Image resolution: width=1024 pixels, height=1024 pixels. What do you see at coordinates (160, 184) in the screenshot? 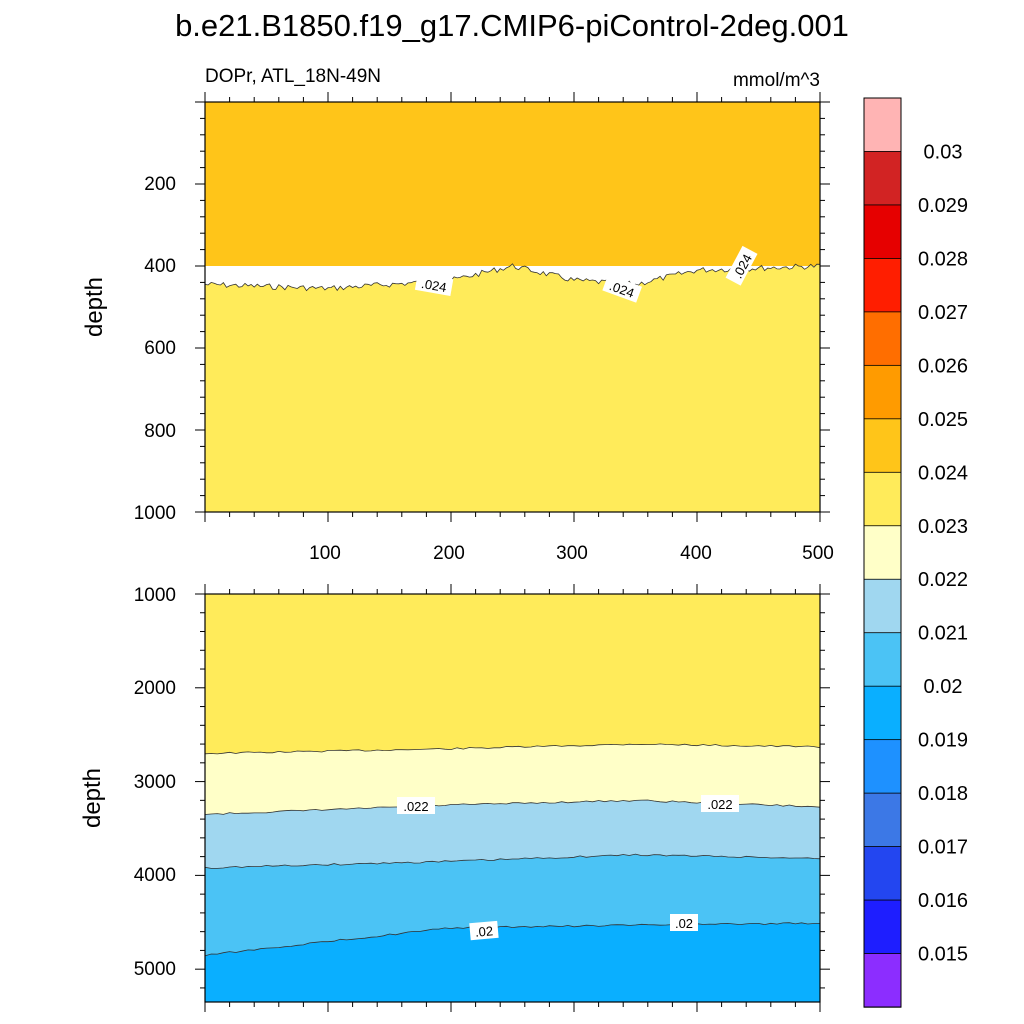
I see `top-tick-y-200: 200` at bounding box center [160, 184].